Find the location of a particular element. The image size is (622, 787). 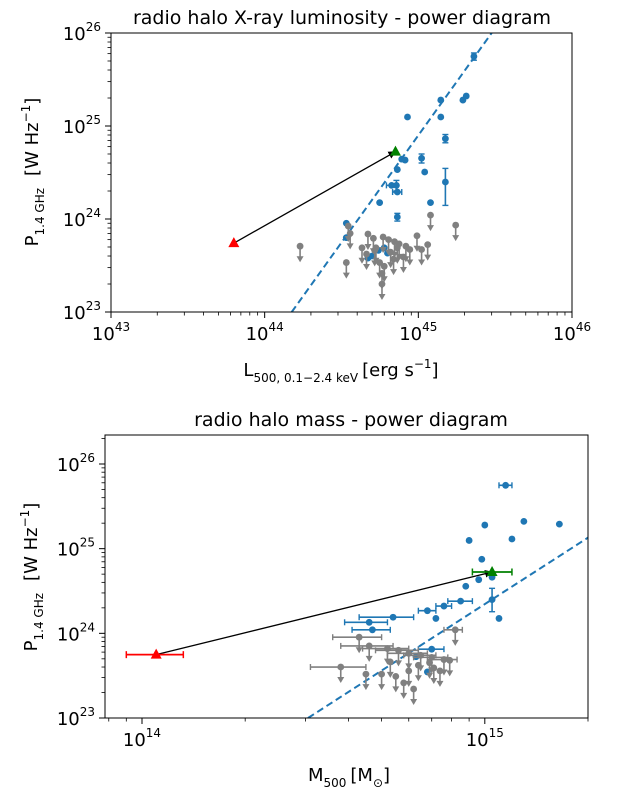

bottom-chart-start-marker is located at coordinates (155, 653).